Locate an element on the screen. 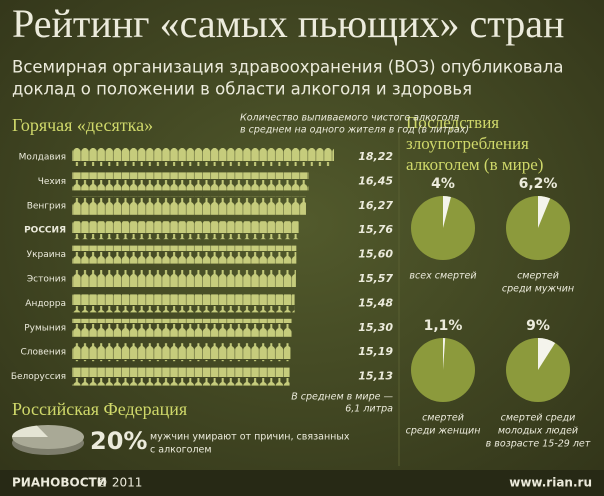 The image size is (604, 496). section-title: алкоголем (в мире) is located at coordinates (474, 164).